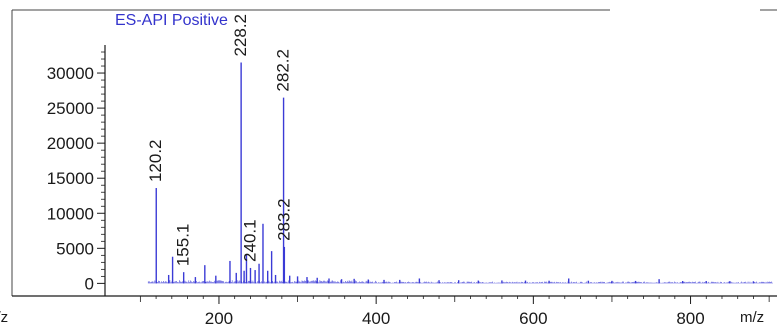  I want to click on y-tick-label: 20000, so click(70, 143).